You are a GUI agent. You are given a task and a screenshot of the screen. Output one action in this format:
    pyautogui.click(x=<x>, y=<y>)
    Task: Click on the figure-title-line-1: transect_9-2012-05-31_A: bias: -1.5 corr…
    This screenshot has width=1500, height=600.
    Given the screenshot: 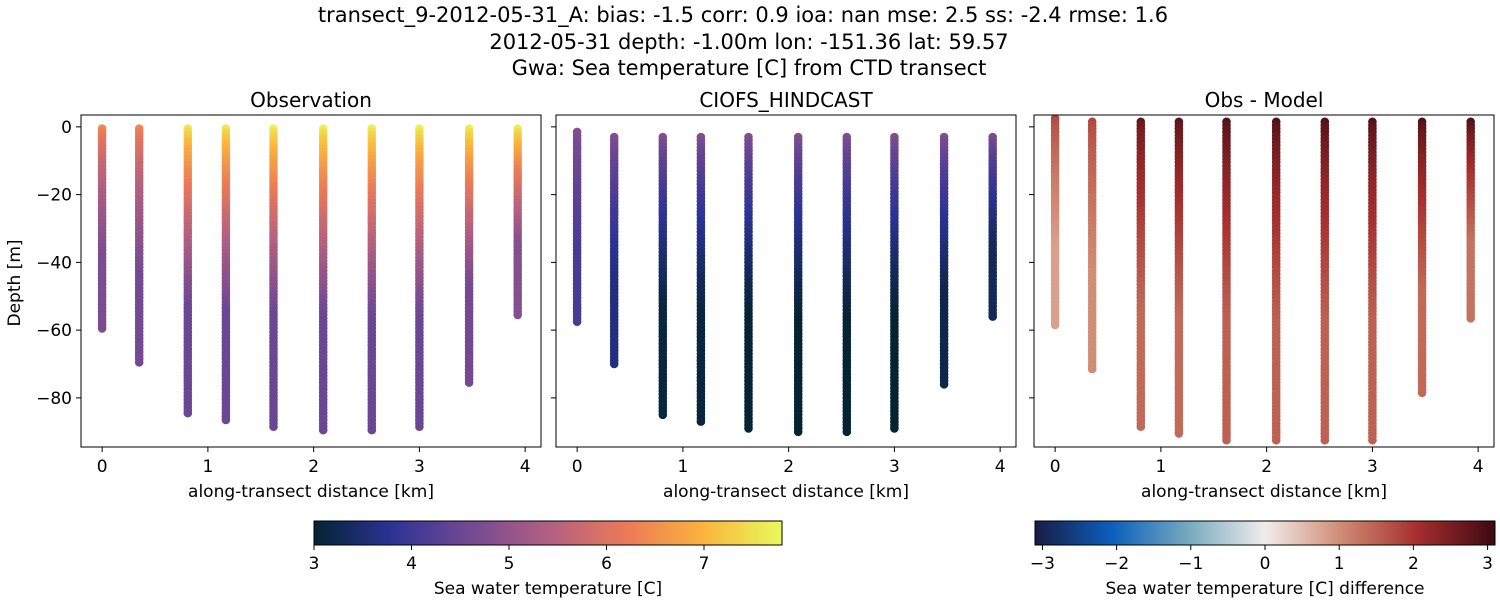 What is the action you would take?
    pyautogui.click(x=743, y=15)
    